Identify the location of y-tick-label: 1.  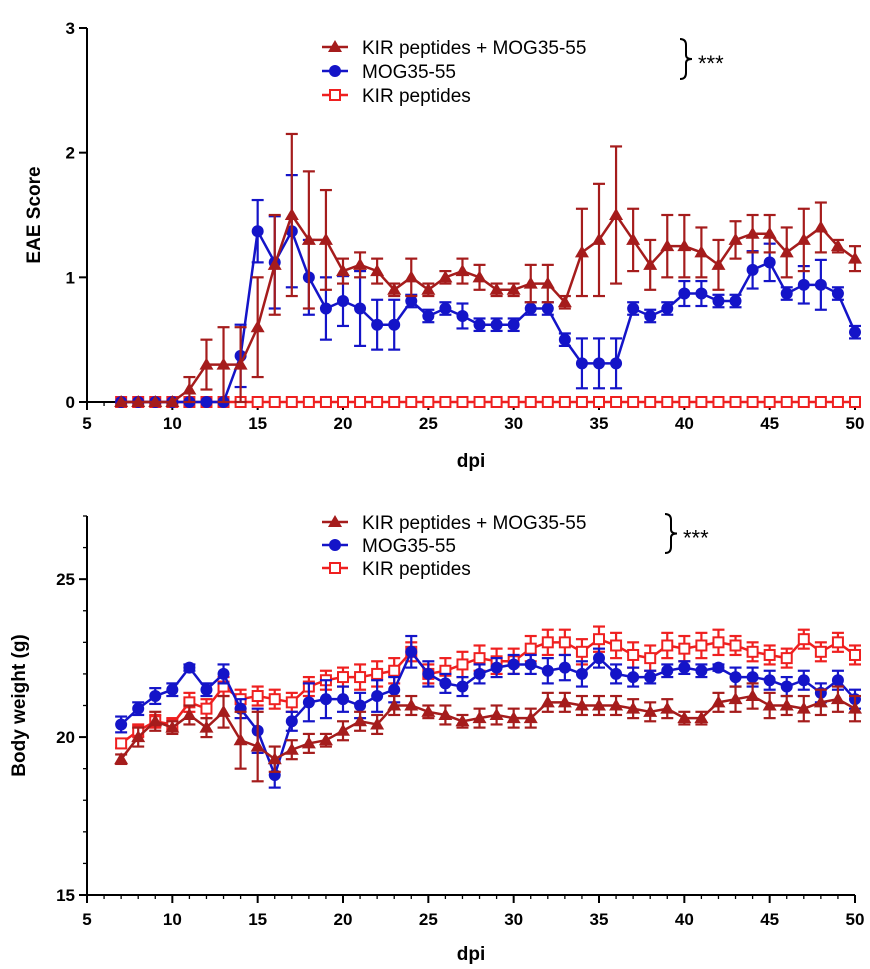
(70, 277).